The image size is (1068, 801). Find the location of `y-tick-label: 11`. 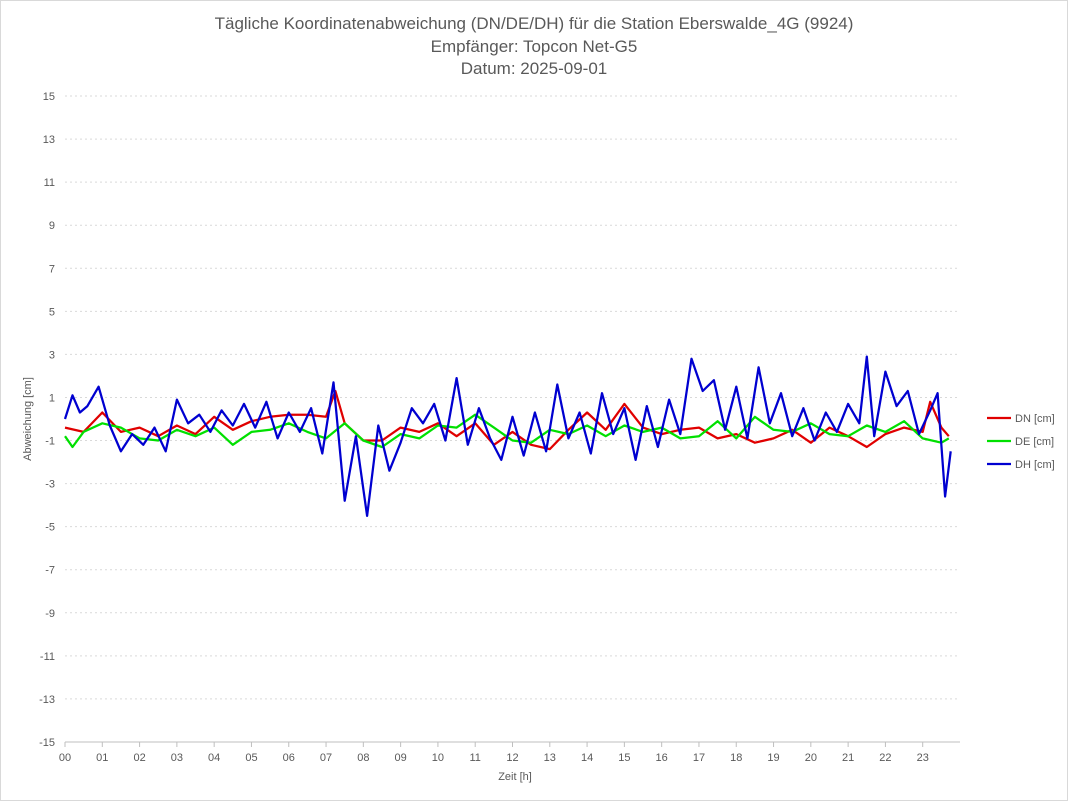

y-tick-label: 11 is located at coordinates (49, 183).